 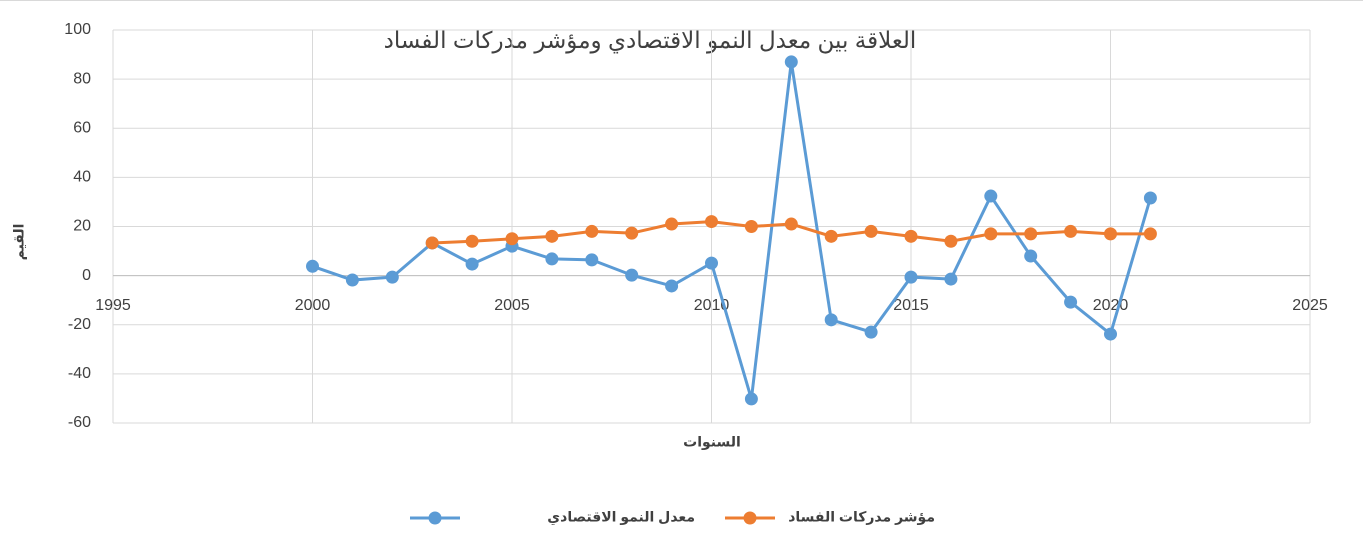 I want to click on x-tick-label: 2005, so click(x=512, y=305).